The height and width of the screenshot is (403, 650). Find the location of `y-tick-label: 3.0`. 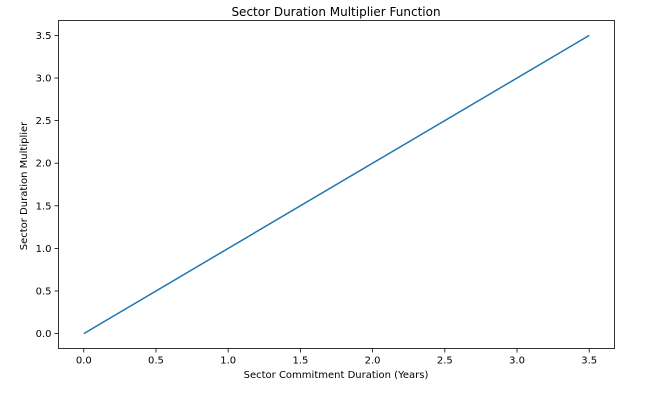

y-tick-label: 3.0 is located at coordinates (44, 79).